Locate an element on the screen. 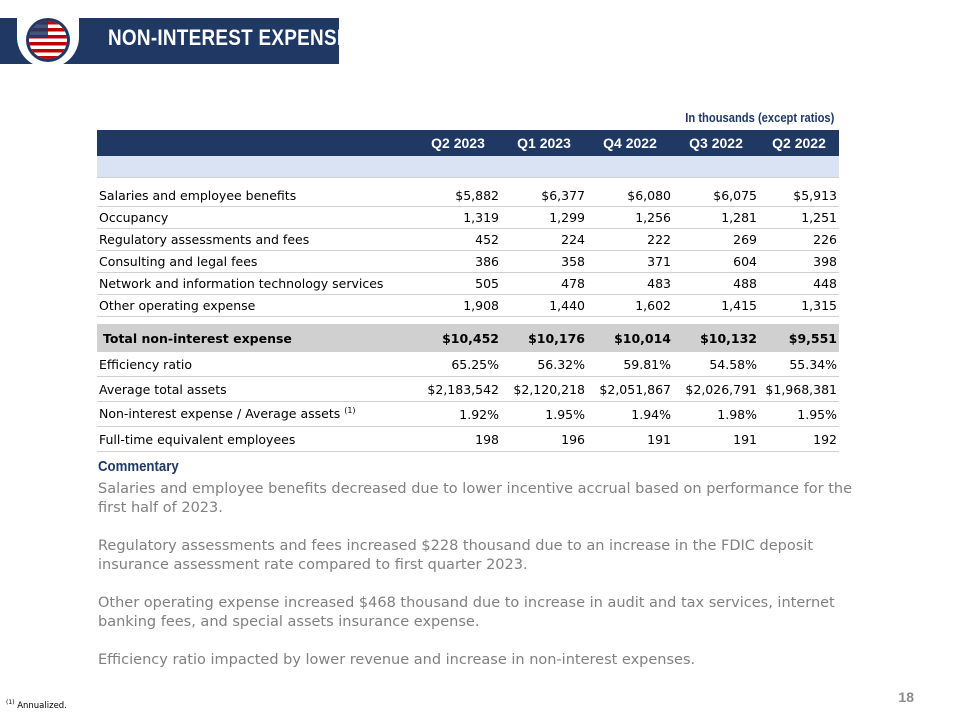  table-cell: 1,256 is located at coordinates (630, 217).